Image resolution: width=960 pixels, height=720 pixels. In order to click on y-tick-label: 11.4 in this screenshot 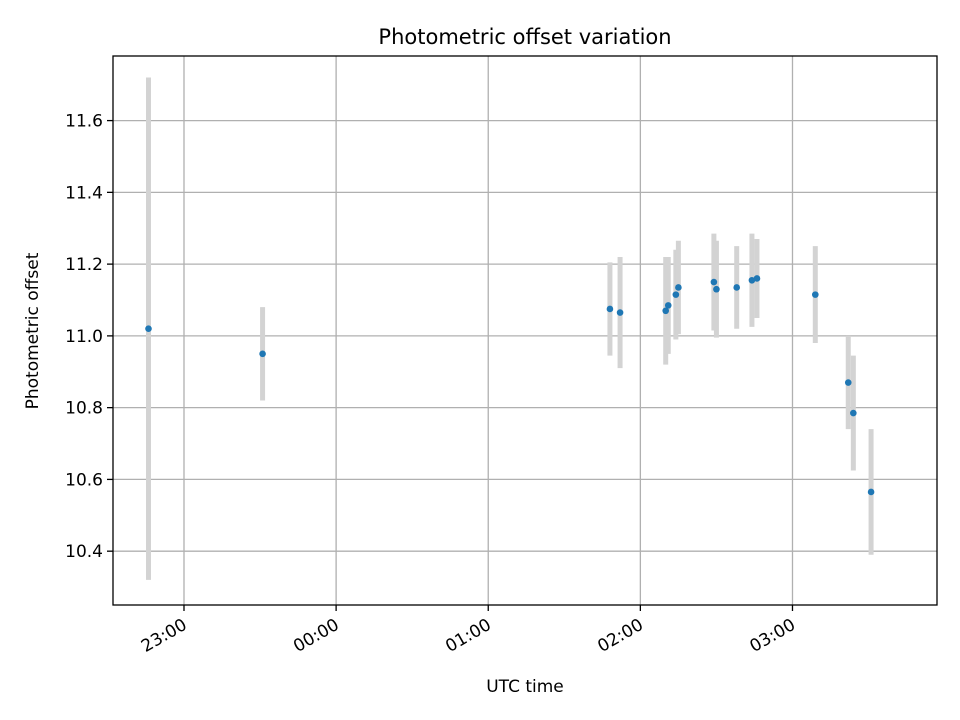, I will do `click(84, 193)`.